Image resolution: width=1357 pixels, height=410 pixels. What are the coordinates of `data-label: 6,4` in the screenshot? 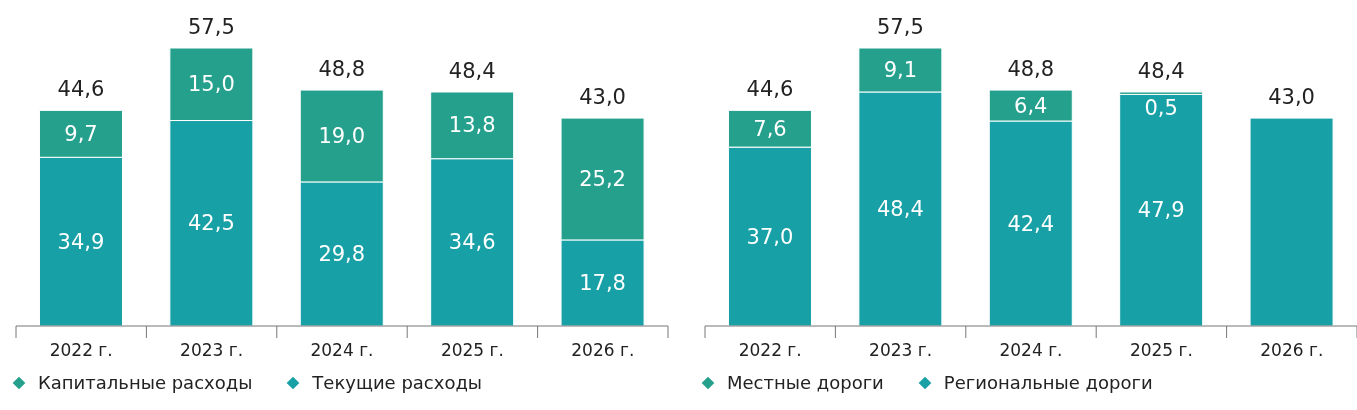 It's located at (1031, 105).